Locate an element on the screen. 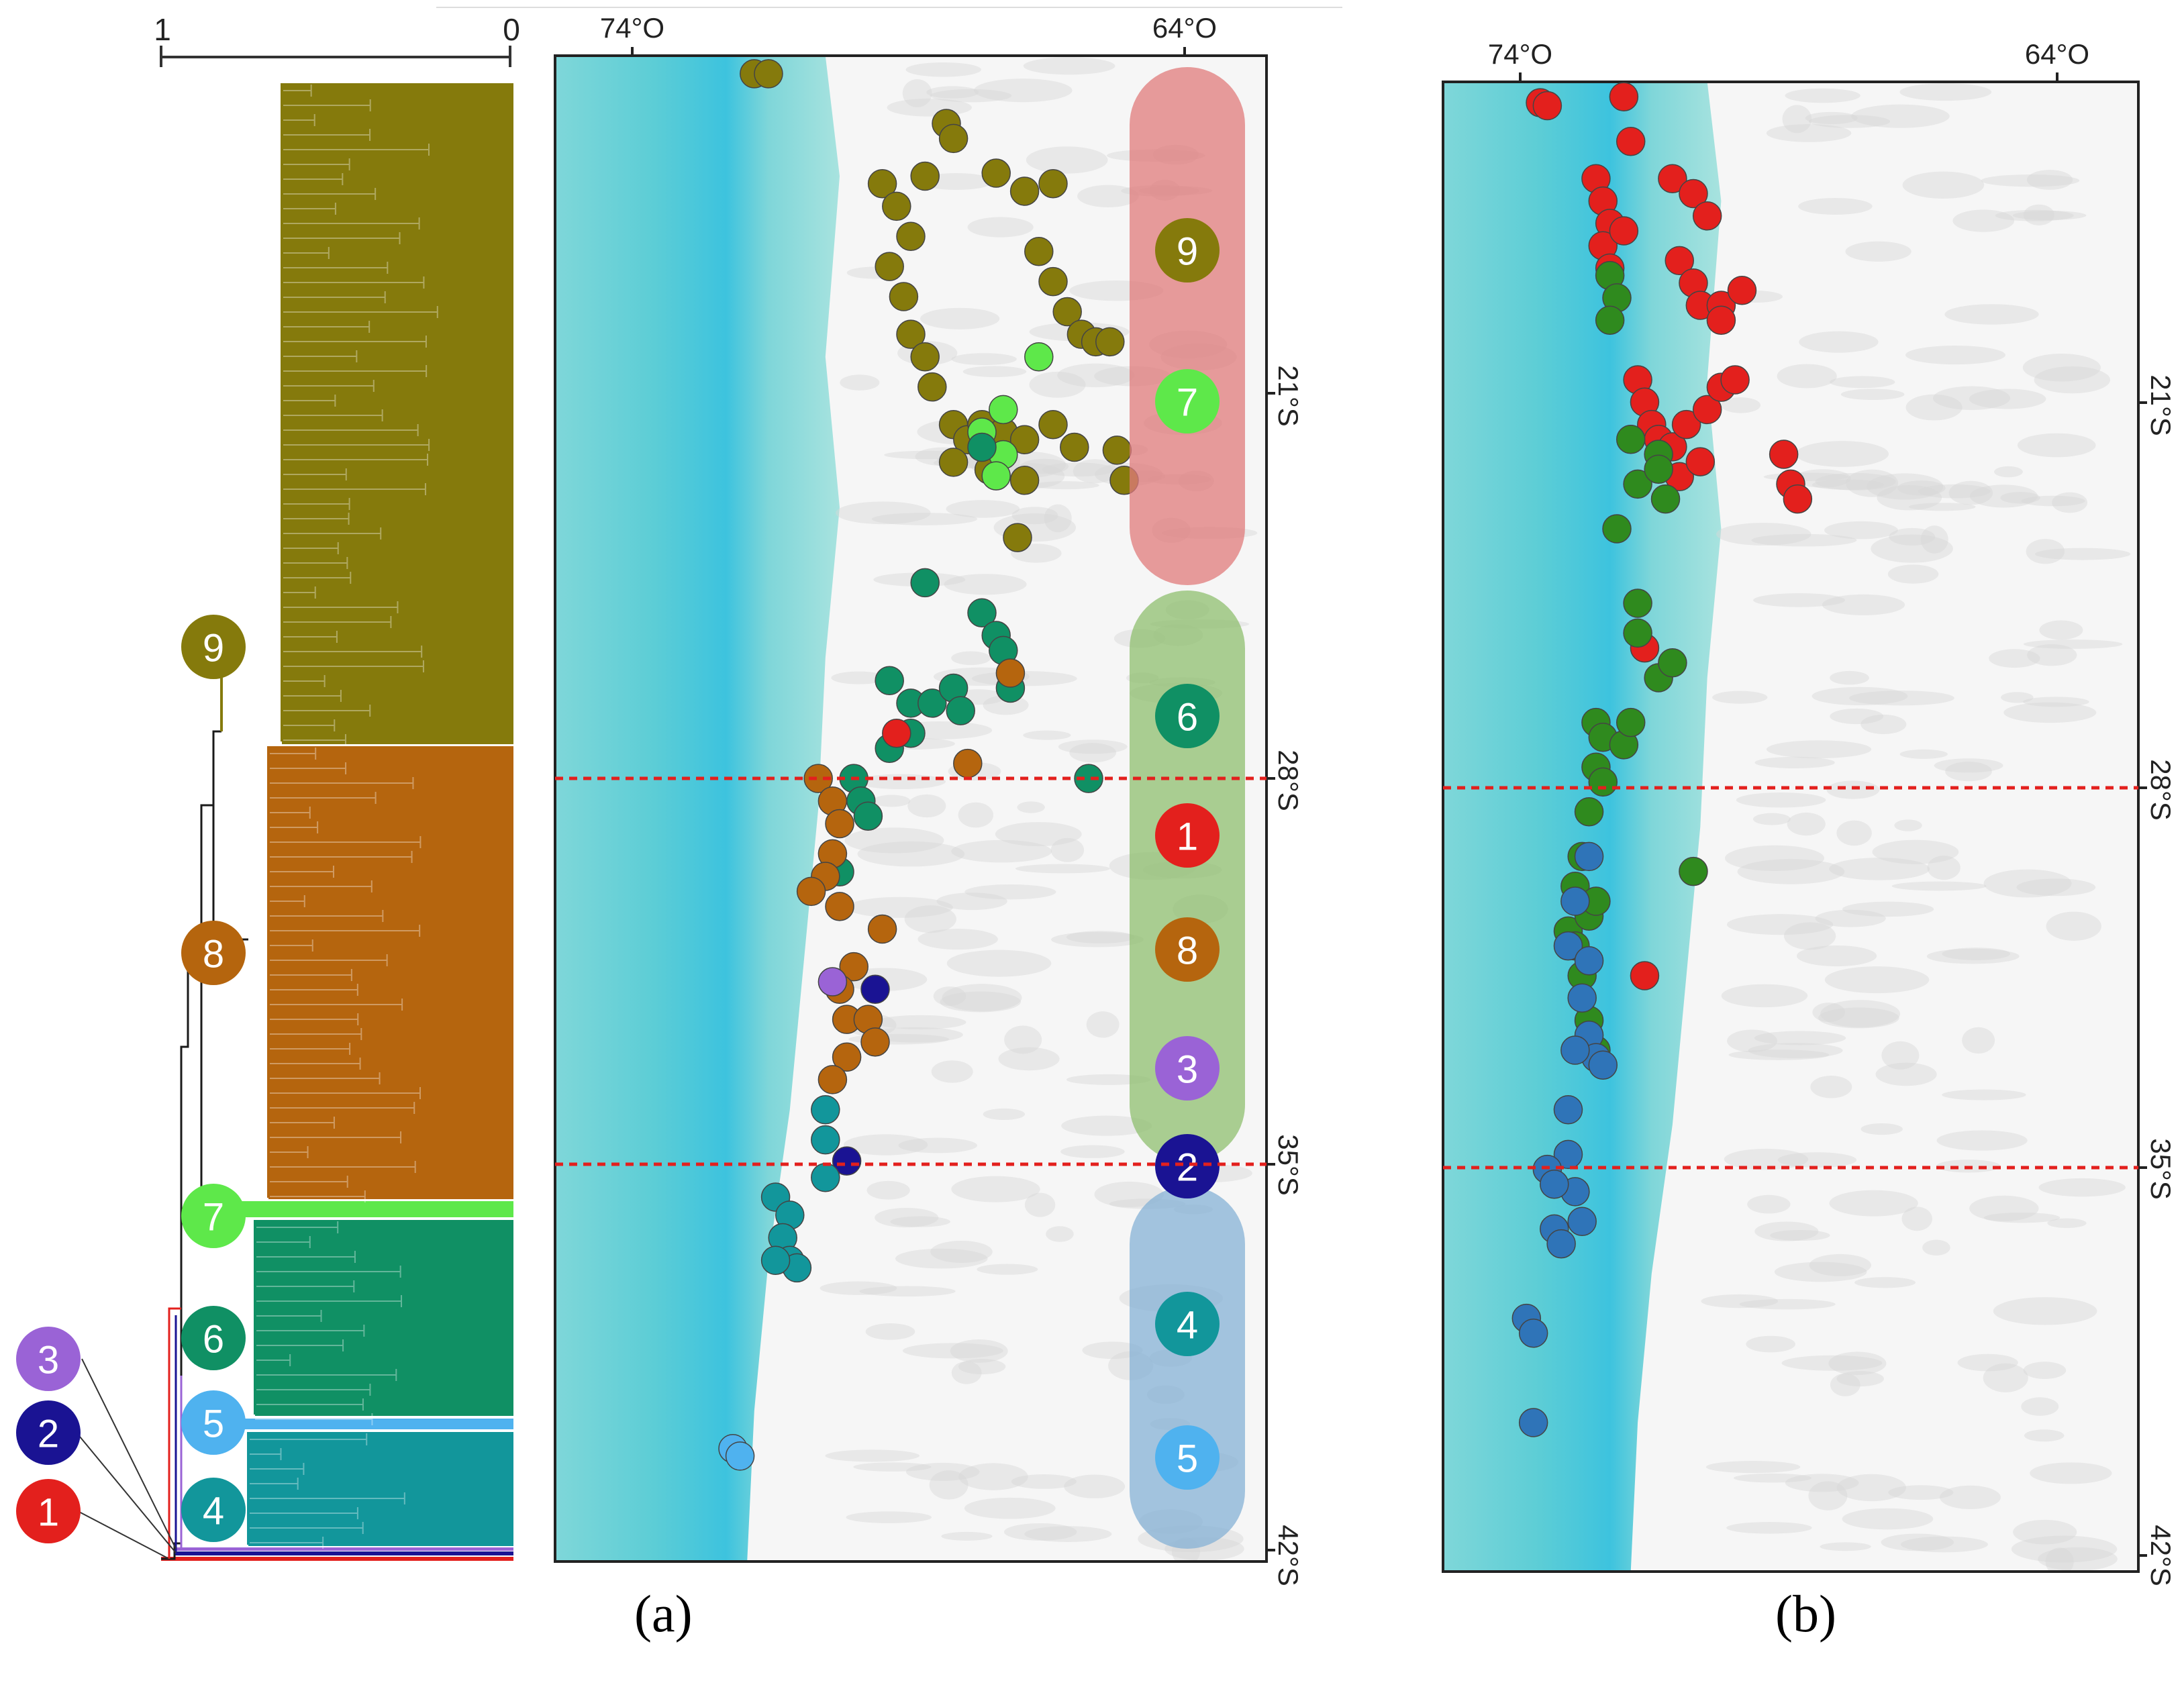  clade-7-fan is located at coordinates (367, 1209).